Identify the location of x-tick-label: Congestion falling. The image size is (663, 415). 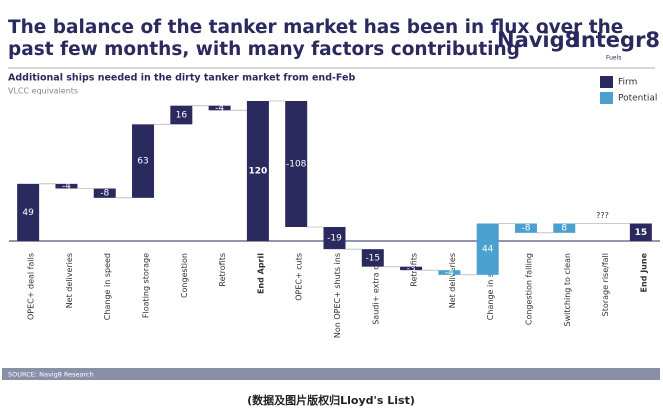
(528, 289).